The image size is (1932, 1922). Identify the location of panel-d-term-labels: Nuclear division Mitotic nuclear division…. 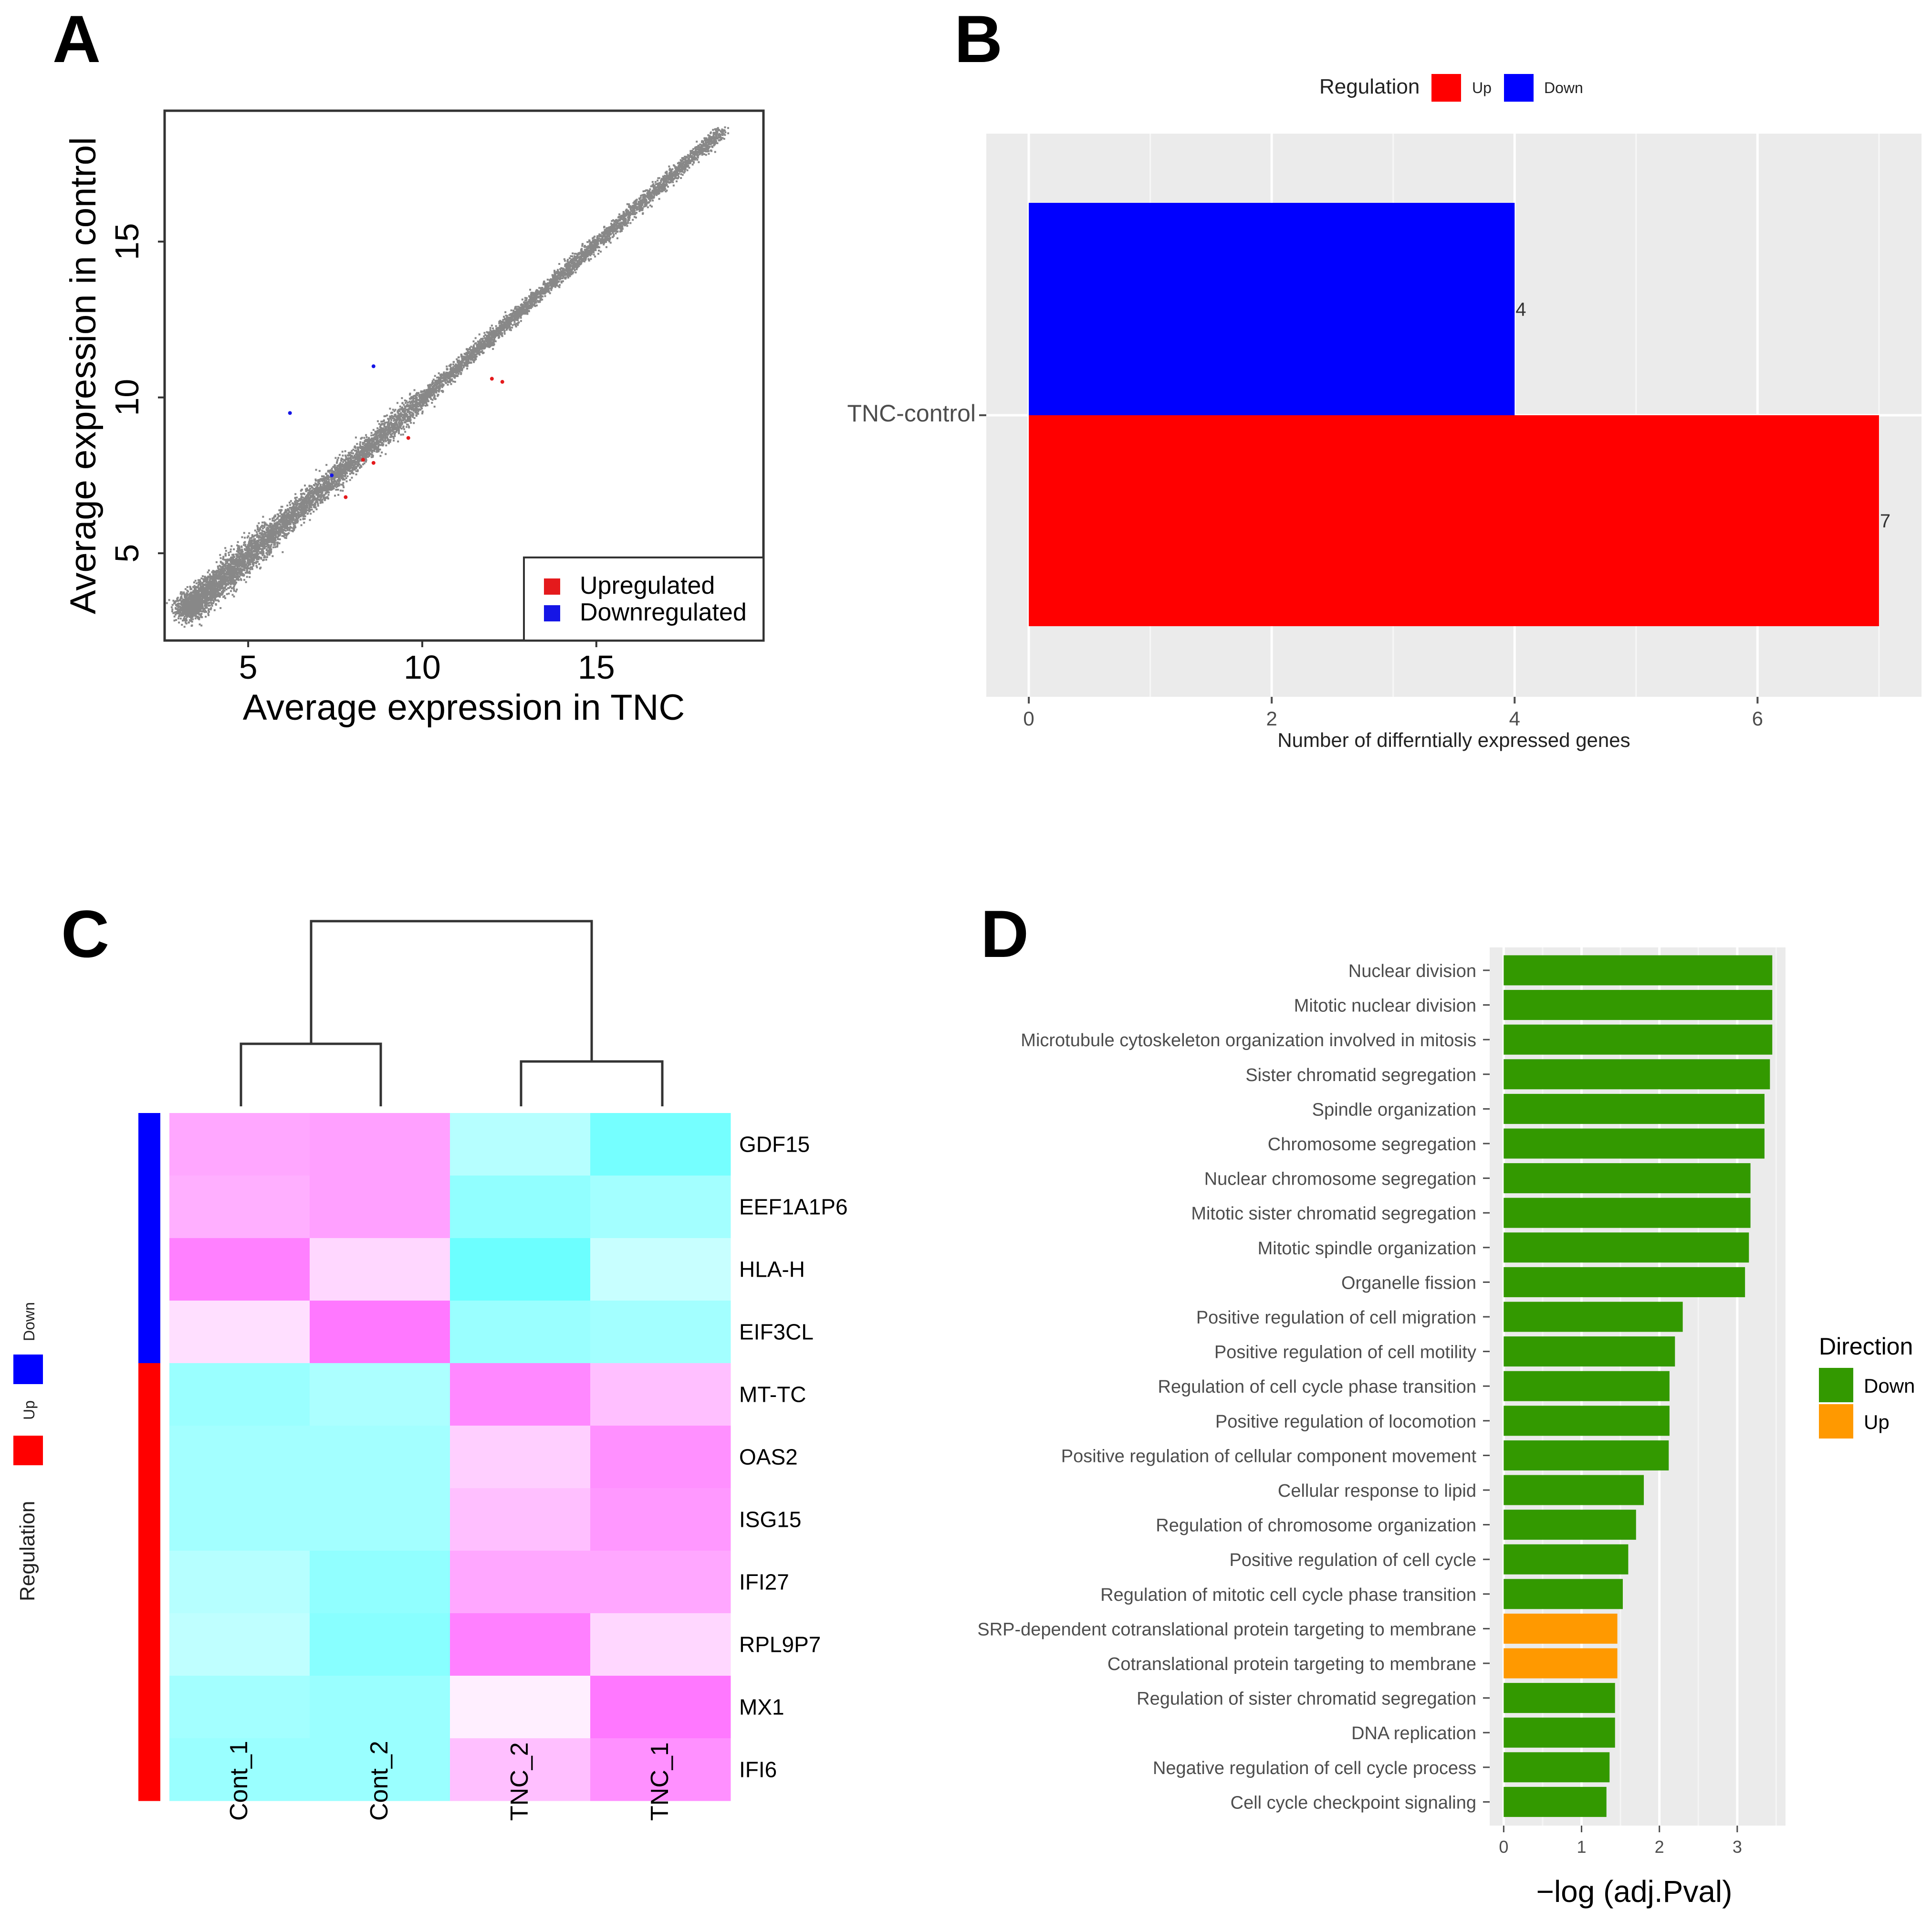
(1233, 1387).